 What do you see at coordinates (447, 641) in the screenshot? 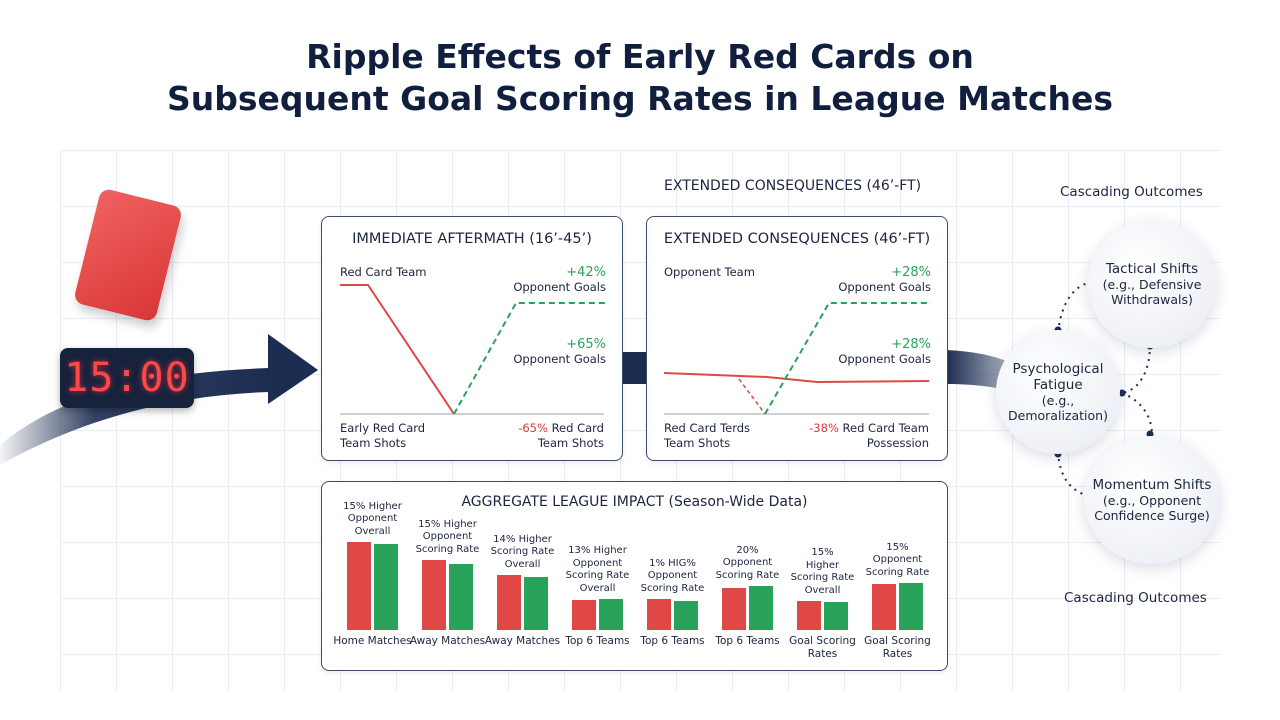
I see `category-label-1: Away Matches` at bounding box center [447, 641].